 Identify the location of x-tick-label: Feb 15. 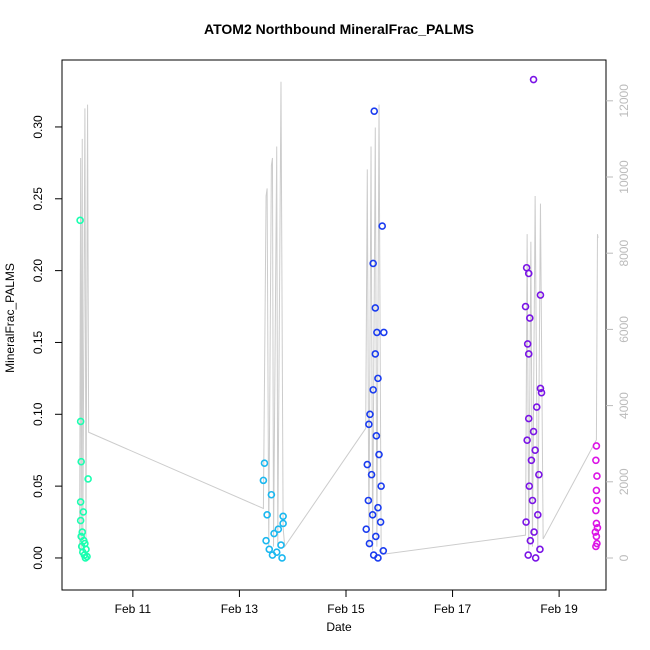
(346, 609).